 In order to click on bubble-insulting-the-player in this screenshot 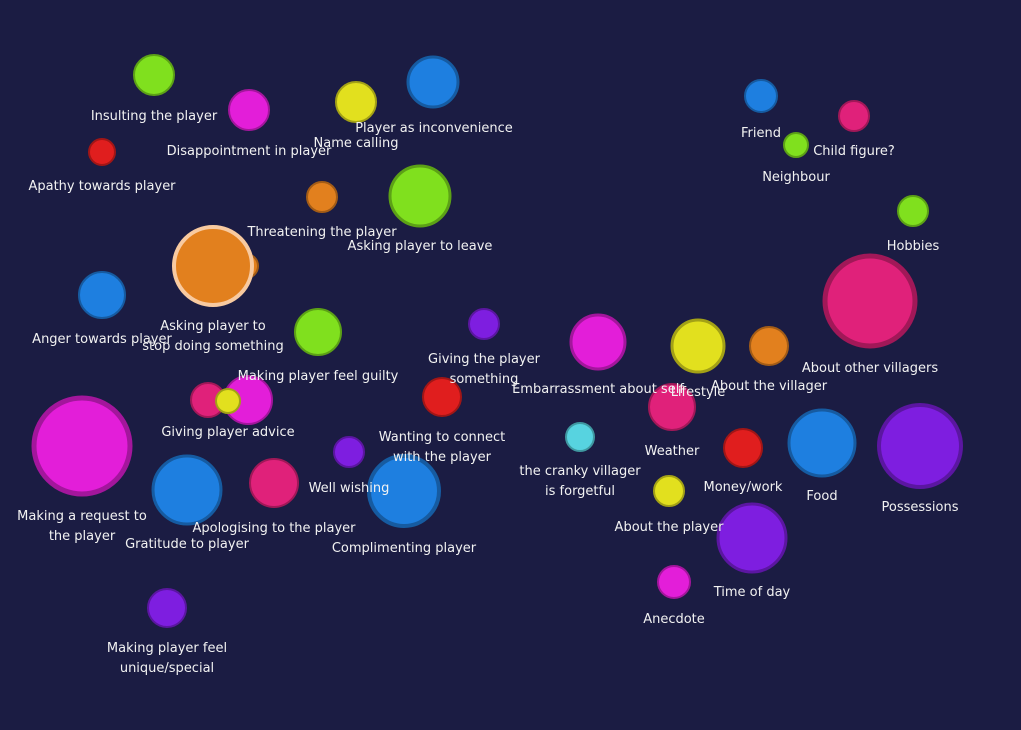, I will do `click(154, 75)`.